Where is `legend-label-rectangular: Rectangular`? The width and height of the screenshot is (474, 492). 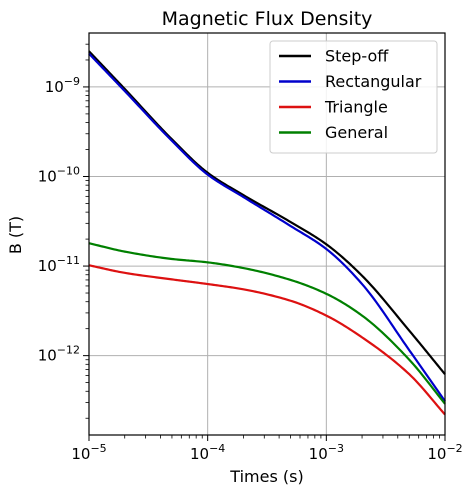
legend-label-rectangular: Rectangular is located at coordinates (373, 81).